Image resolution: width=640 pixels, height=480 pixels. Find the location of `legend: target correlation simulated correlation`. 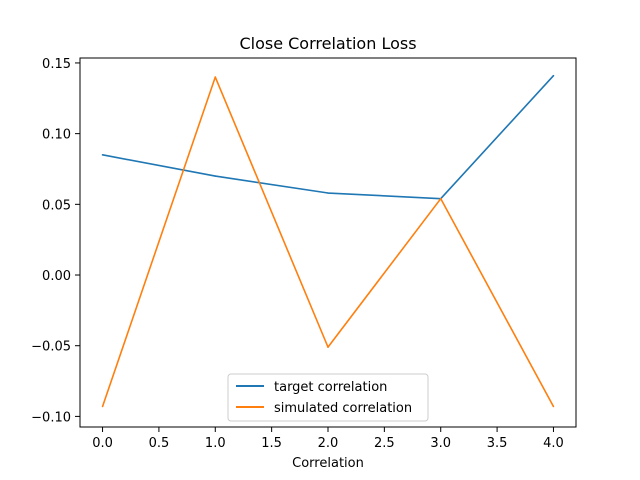

legend: target correlation simulated correlation is located at coordinates (328, 397).